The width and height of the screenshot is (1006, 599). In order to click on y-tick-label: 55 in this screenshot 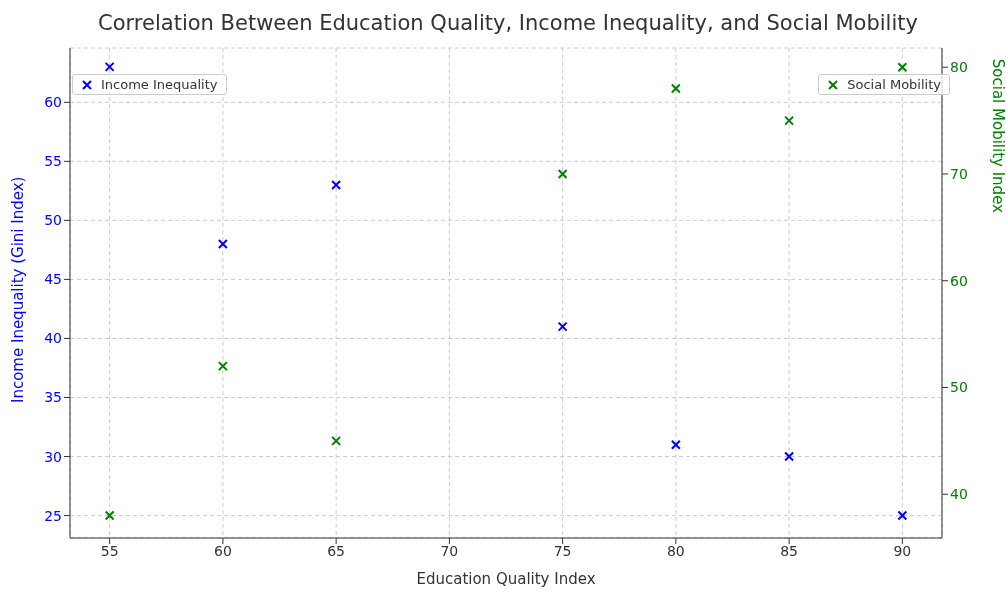, I will do `click(53, 161)`.